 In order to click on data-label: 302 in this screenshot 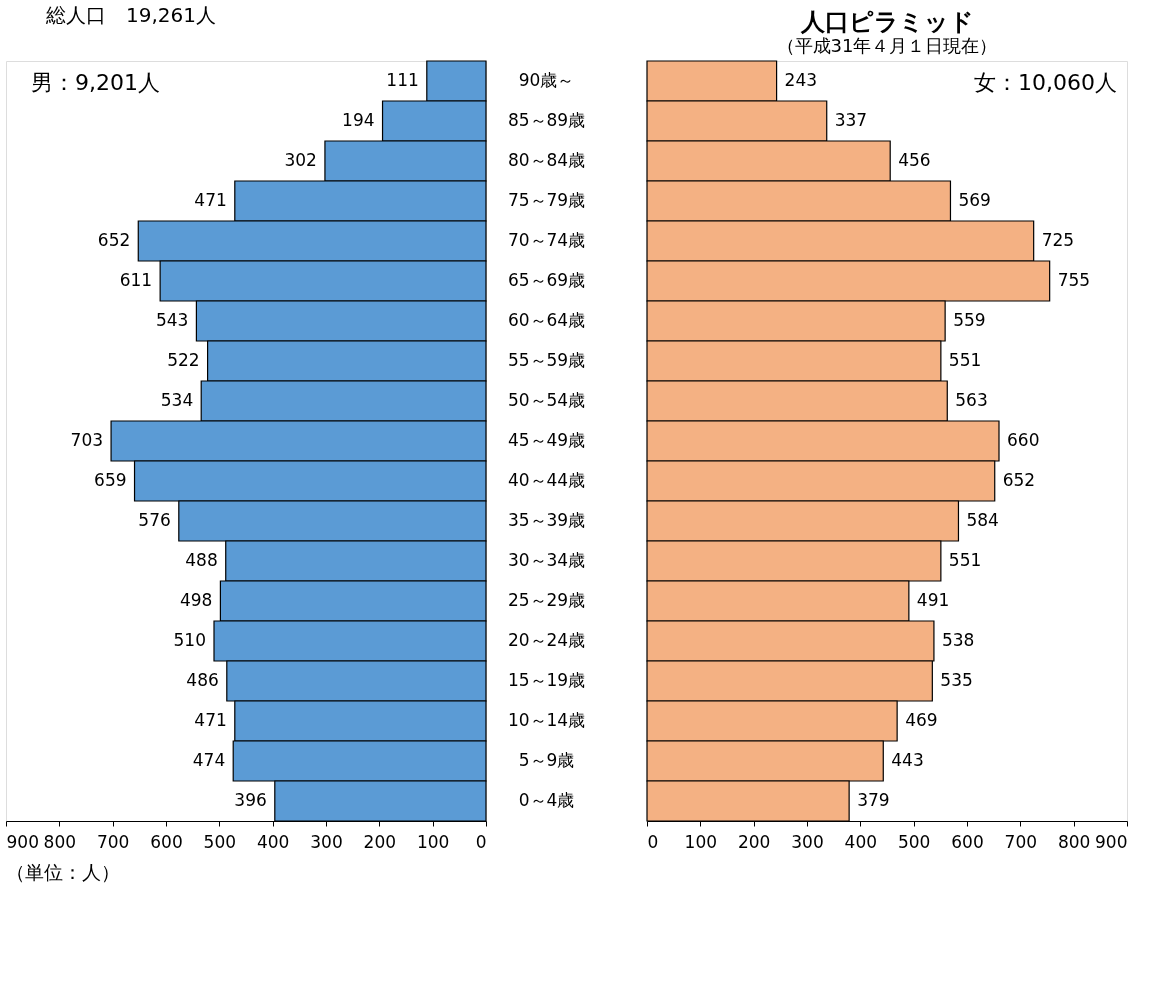, I will do `click(300, 160)`.